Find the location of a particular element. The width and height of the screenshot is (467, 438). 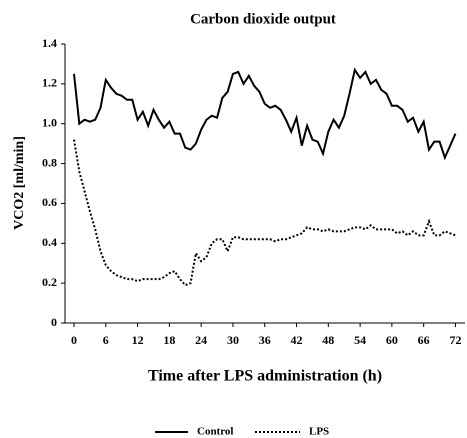

y-tick-label: 0.2 is located at coordinates (49, 282).